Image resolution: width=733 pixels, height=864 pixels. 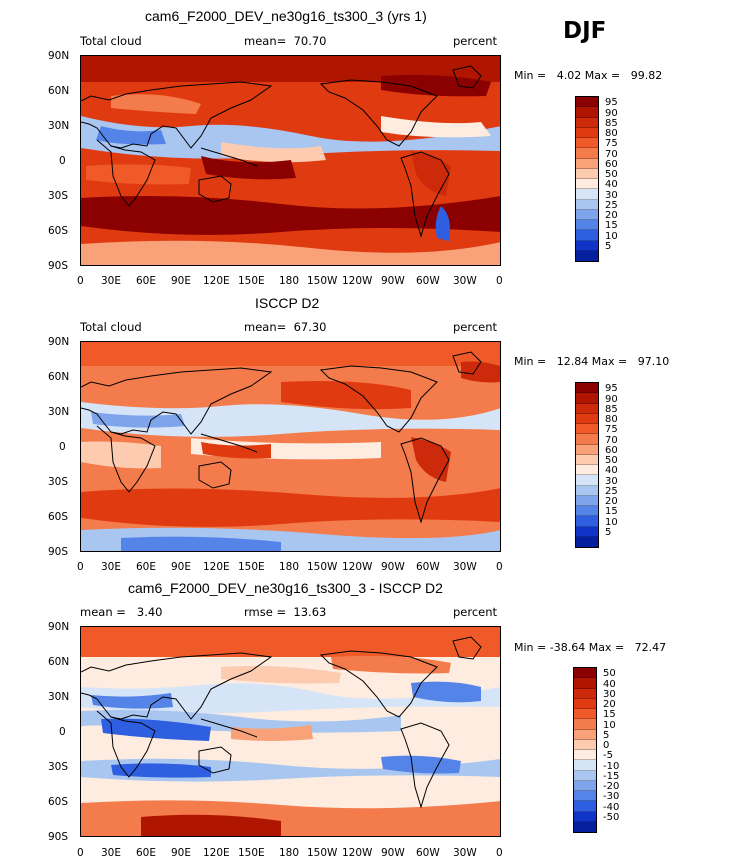 What do you see at coordinates (569, 75) in the screenshot?
I see `min-value: 4.02` at bounding box center [569, 75].